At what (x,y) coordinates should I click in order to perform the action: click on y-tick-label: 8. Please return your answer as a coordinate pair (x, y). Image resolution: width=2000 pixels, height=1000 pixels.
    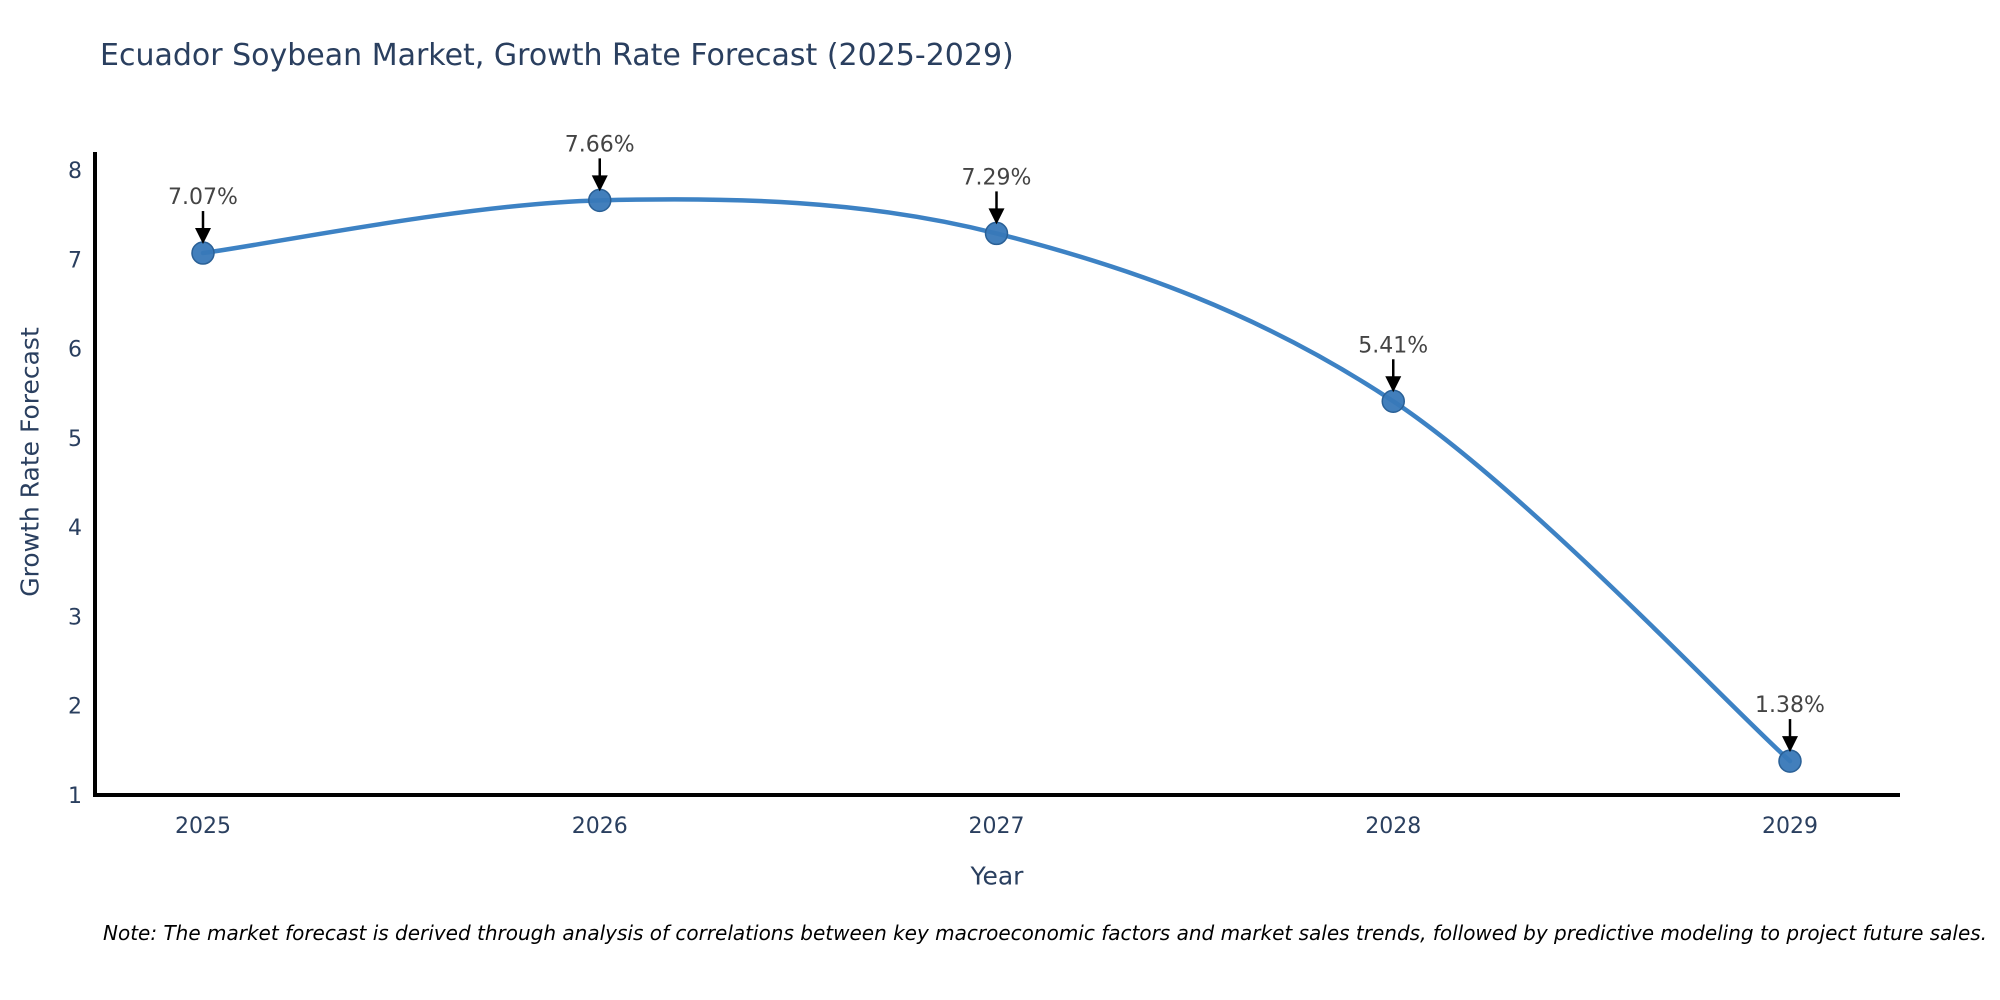
    Looking at the image, I should click on (75, 171).